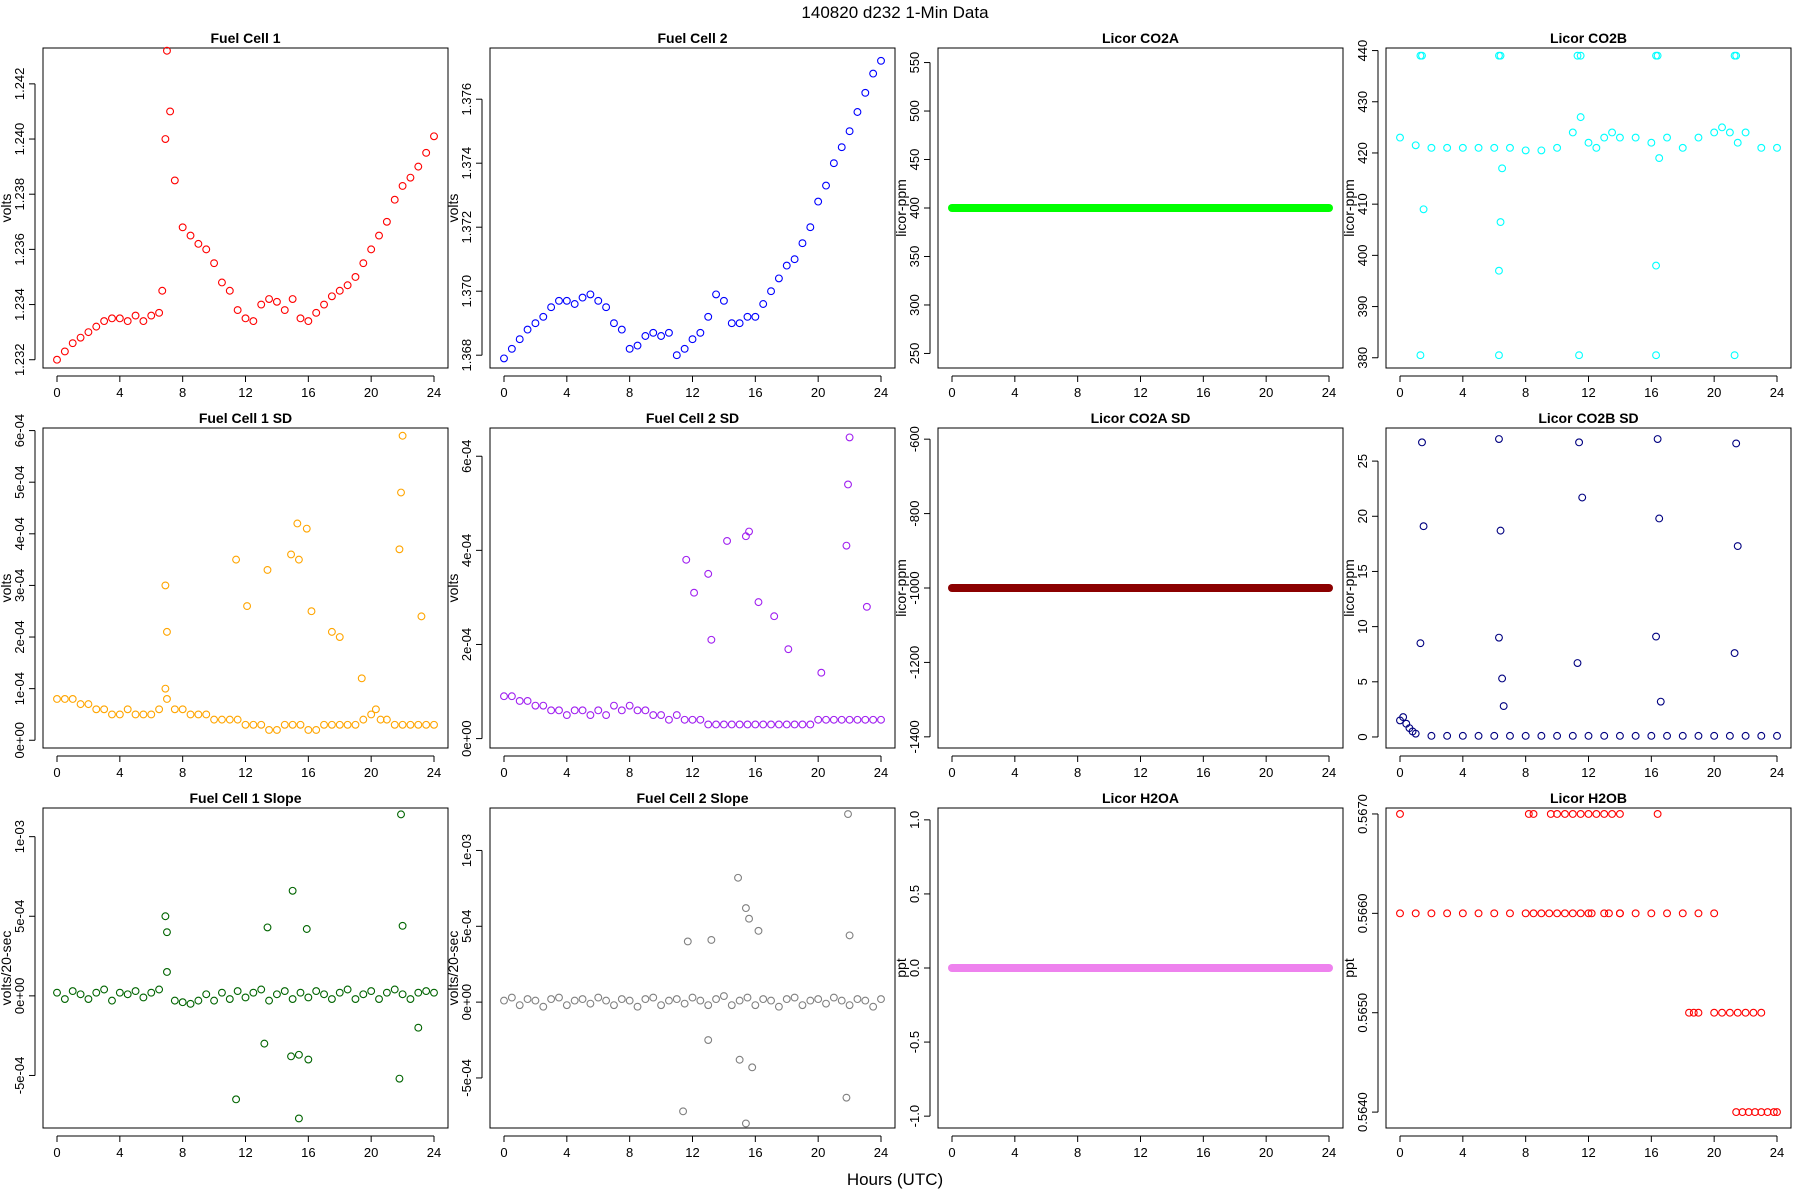 This screenshot has height=1200, width=1800. I want to click on panel-title: Licor CO2B SD, so click(1588, 418).